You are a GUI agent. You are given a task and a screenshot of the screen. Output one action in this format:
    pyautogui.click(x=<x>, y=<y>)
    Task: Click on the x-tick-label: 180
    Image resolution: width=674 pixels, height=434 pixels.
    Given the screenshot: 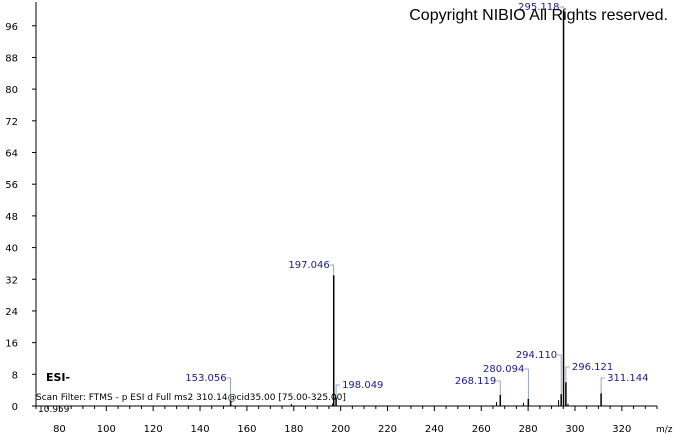 What is the action you would take?
    pyautogui.click(x=293, y=429)
    